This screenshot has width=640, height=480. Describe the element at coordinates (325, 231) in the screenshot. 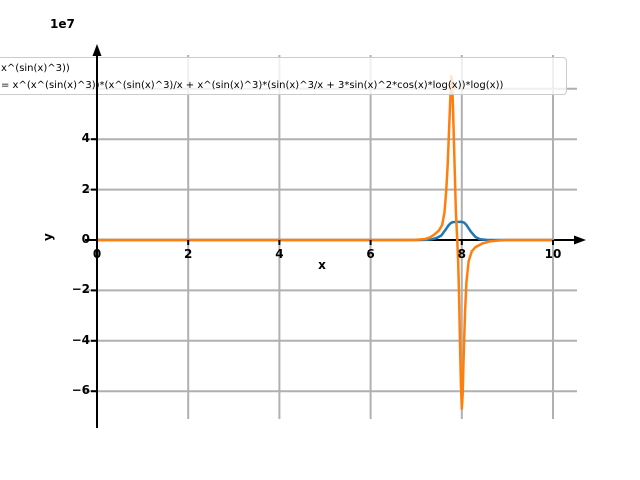

I see `blue-curve` at that location.